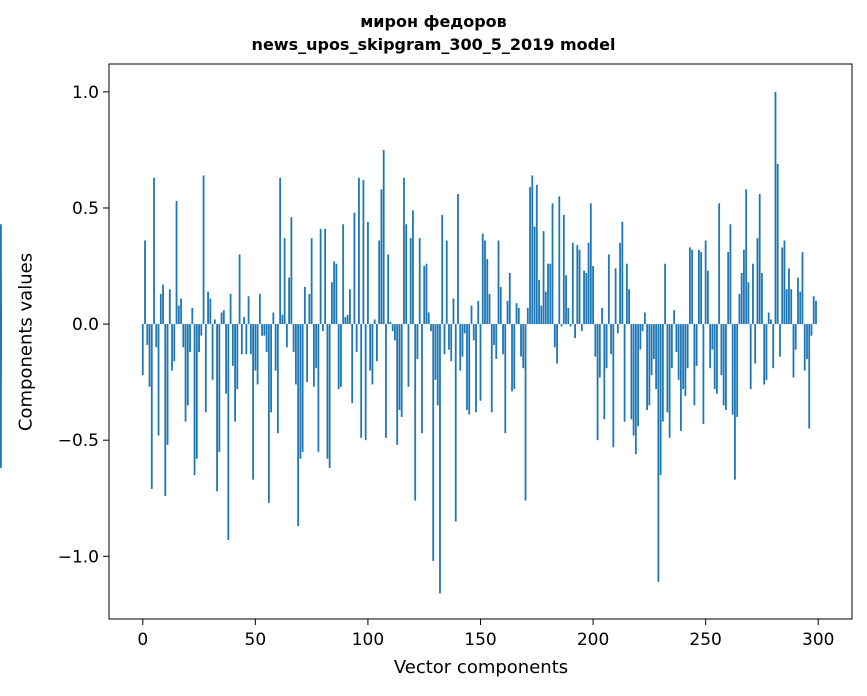 The width and height of the screenshot is (867, 696). Describe the element at coordinates (368, 640) in the screenshot. I see `x-tick-label: 100` at that location.